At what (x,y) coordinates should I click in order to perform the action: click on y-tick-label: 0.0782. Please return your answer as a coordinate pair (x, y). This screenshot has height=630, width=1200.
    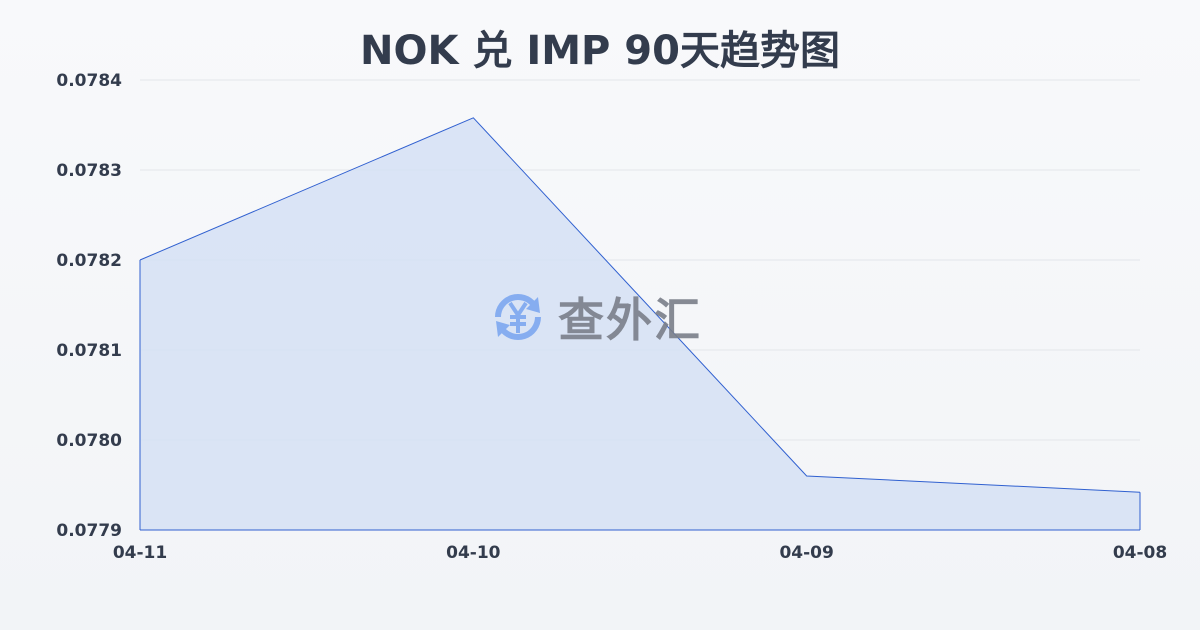
    Looking at the image, I should click on (89, 261).